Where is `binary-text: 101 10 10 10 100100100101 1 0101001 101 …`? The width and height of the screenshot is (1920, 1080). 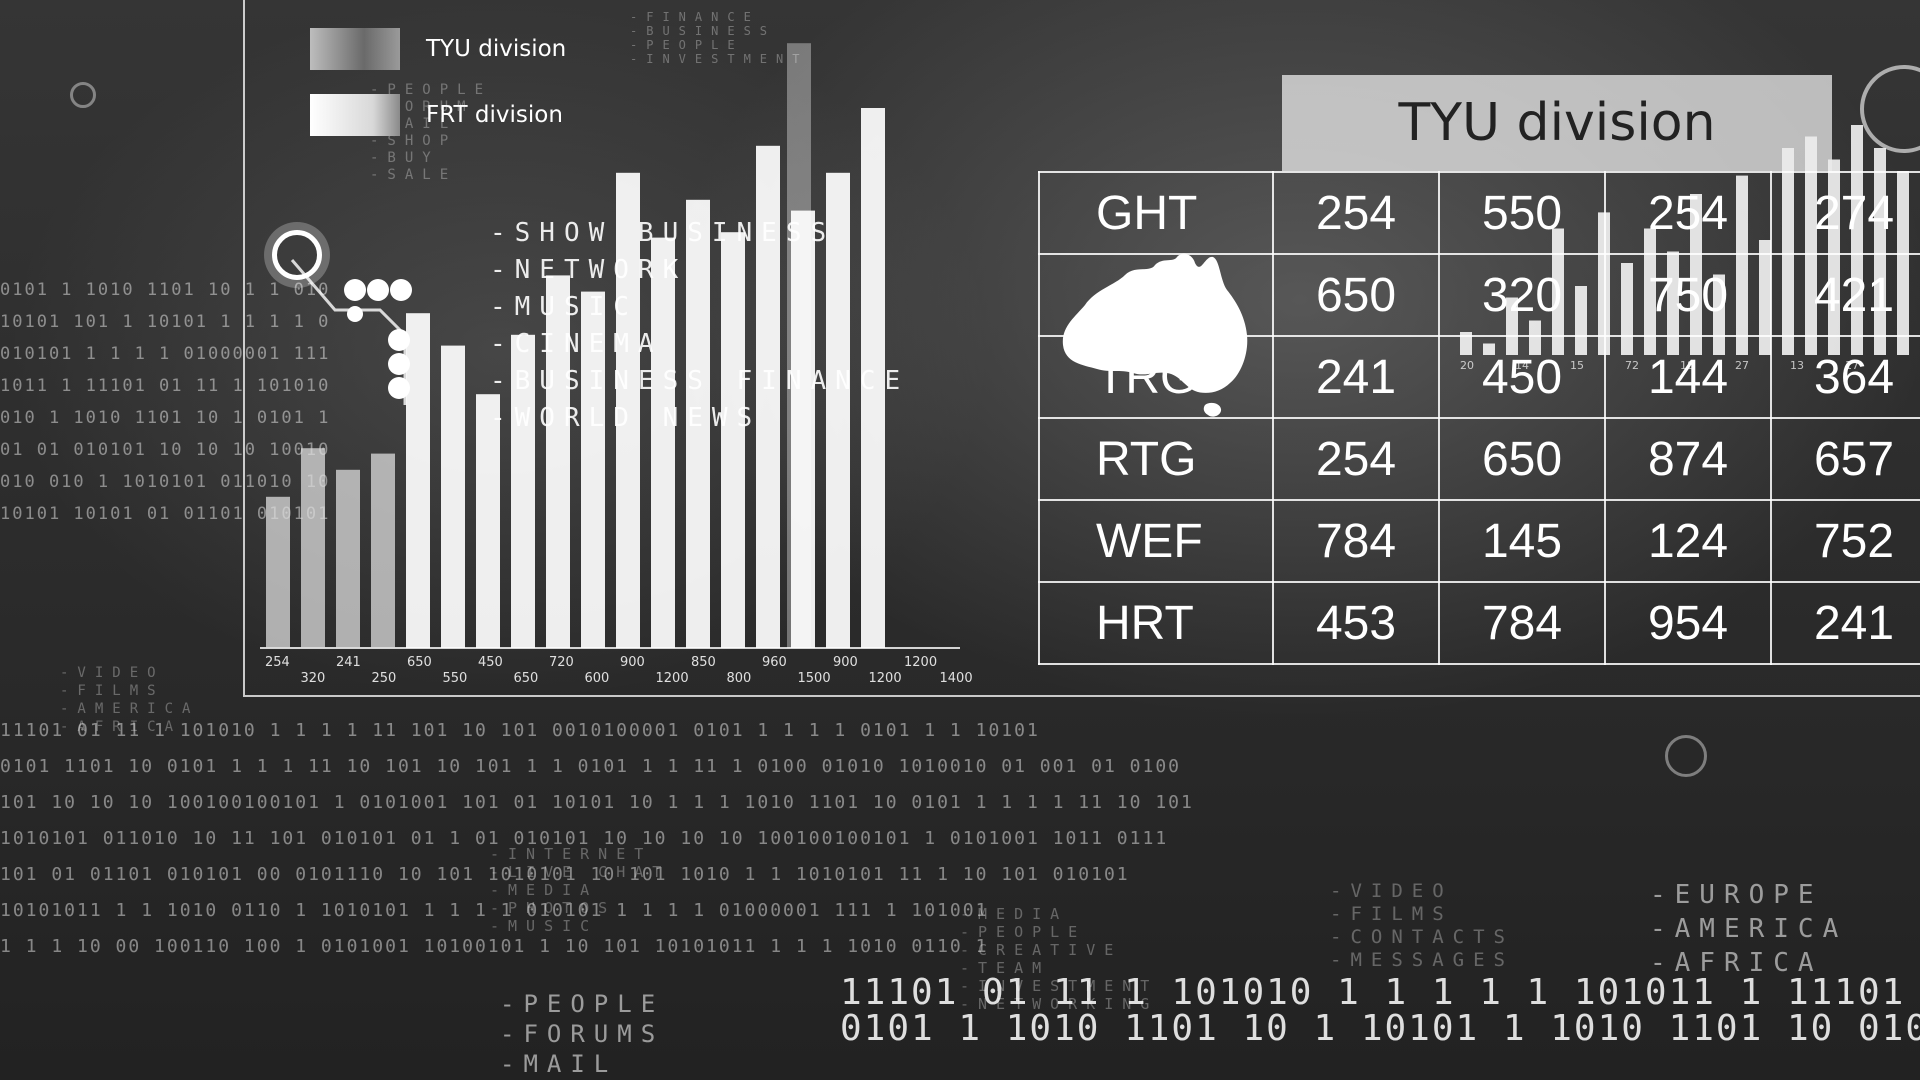
binary-text: 101 10 10 10 100100100101 1 0101001 101 … is located at coordinates (597, 802).